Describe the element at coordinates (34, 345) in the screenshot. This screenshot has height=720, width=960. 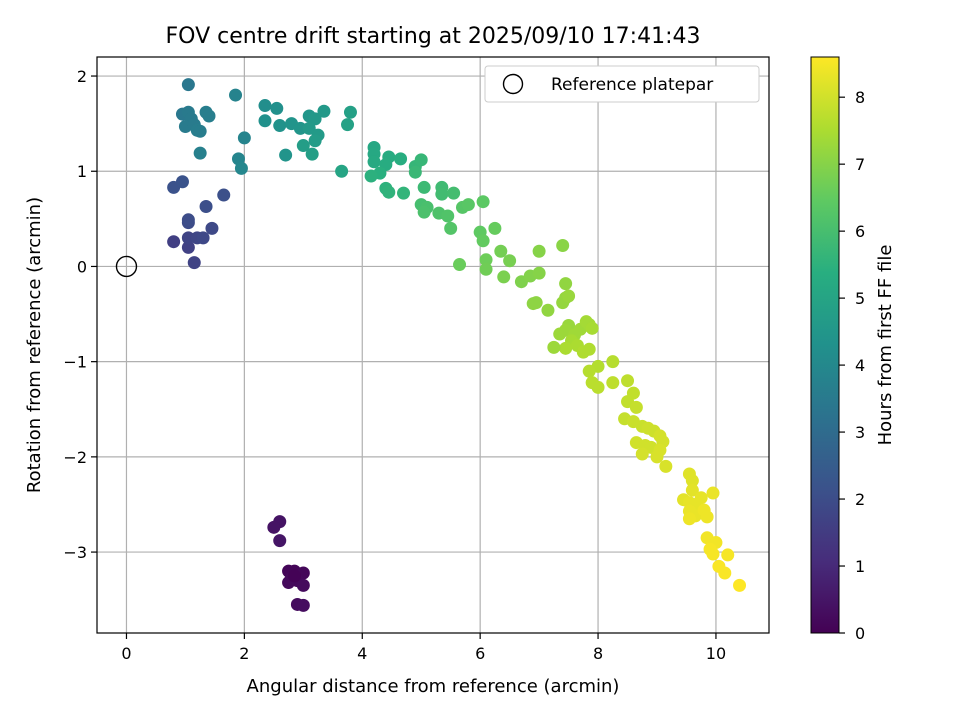
I see `y-axis-label: Rotation from reference (arcmin)` at that location.